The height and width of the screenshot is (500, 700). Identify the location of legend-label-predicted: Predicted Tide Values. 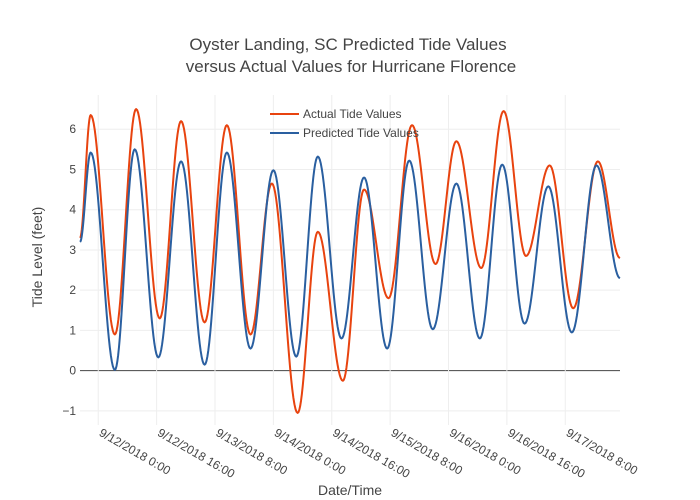
(361, 133).